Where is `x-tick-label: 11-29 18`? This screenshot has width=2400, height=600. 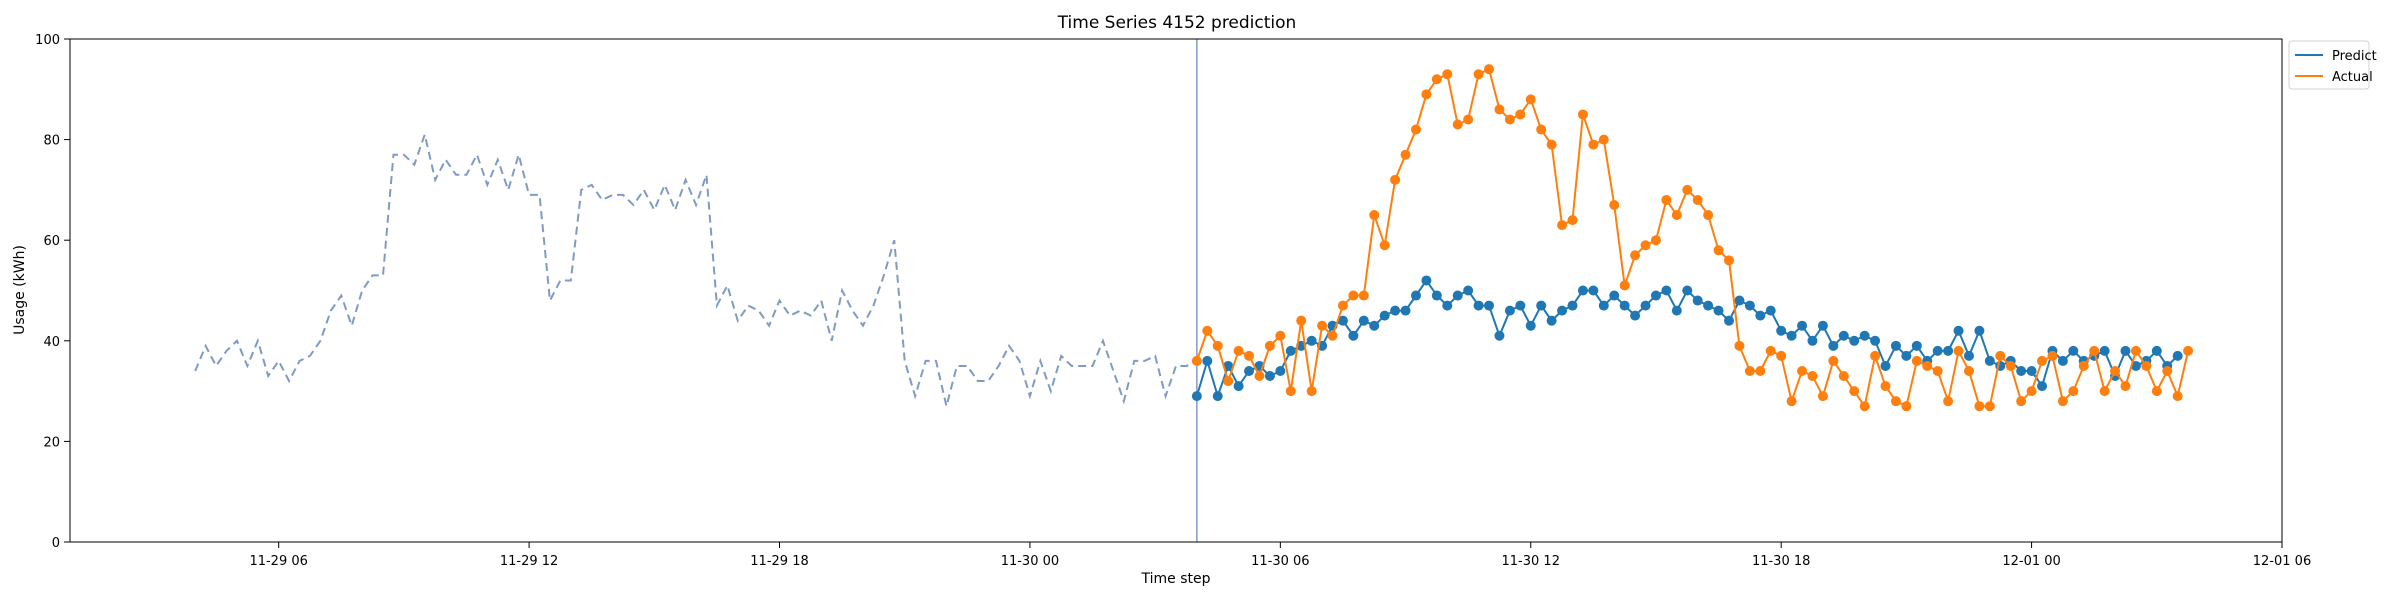
x-tick-label: 11-29 18 is located at coordinates (779, 561).